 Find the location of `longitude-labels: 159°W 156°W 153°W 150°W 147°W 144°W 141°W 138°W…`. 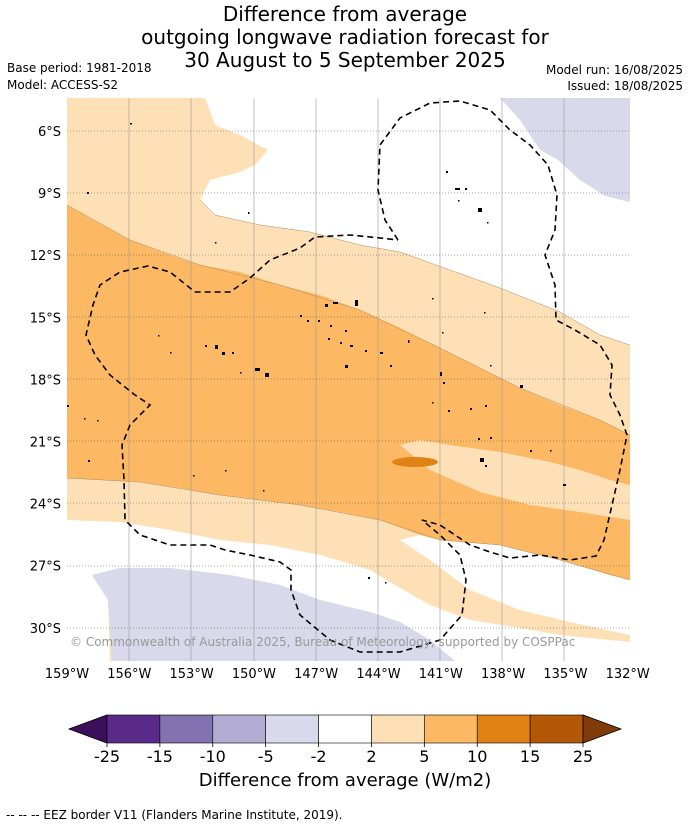

longitude-labels: 159°W 156°W 153°W 150°W 147°W 144°W 141°W 138°W… is located at coordinates (347, 674).